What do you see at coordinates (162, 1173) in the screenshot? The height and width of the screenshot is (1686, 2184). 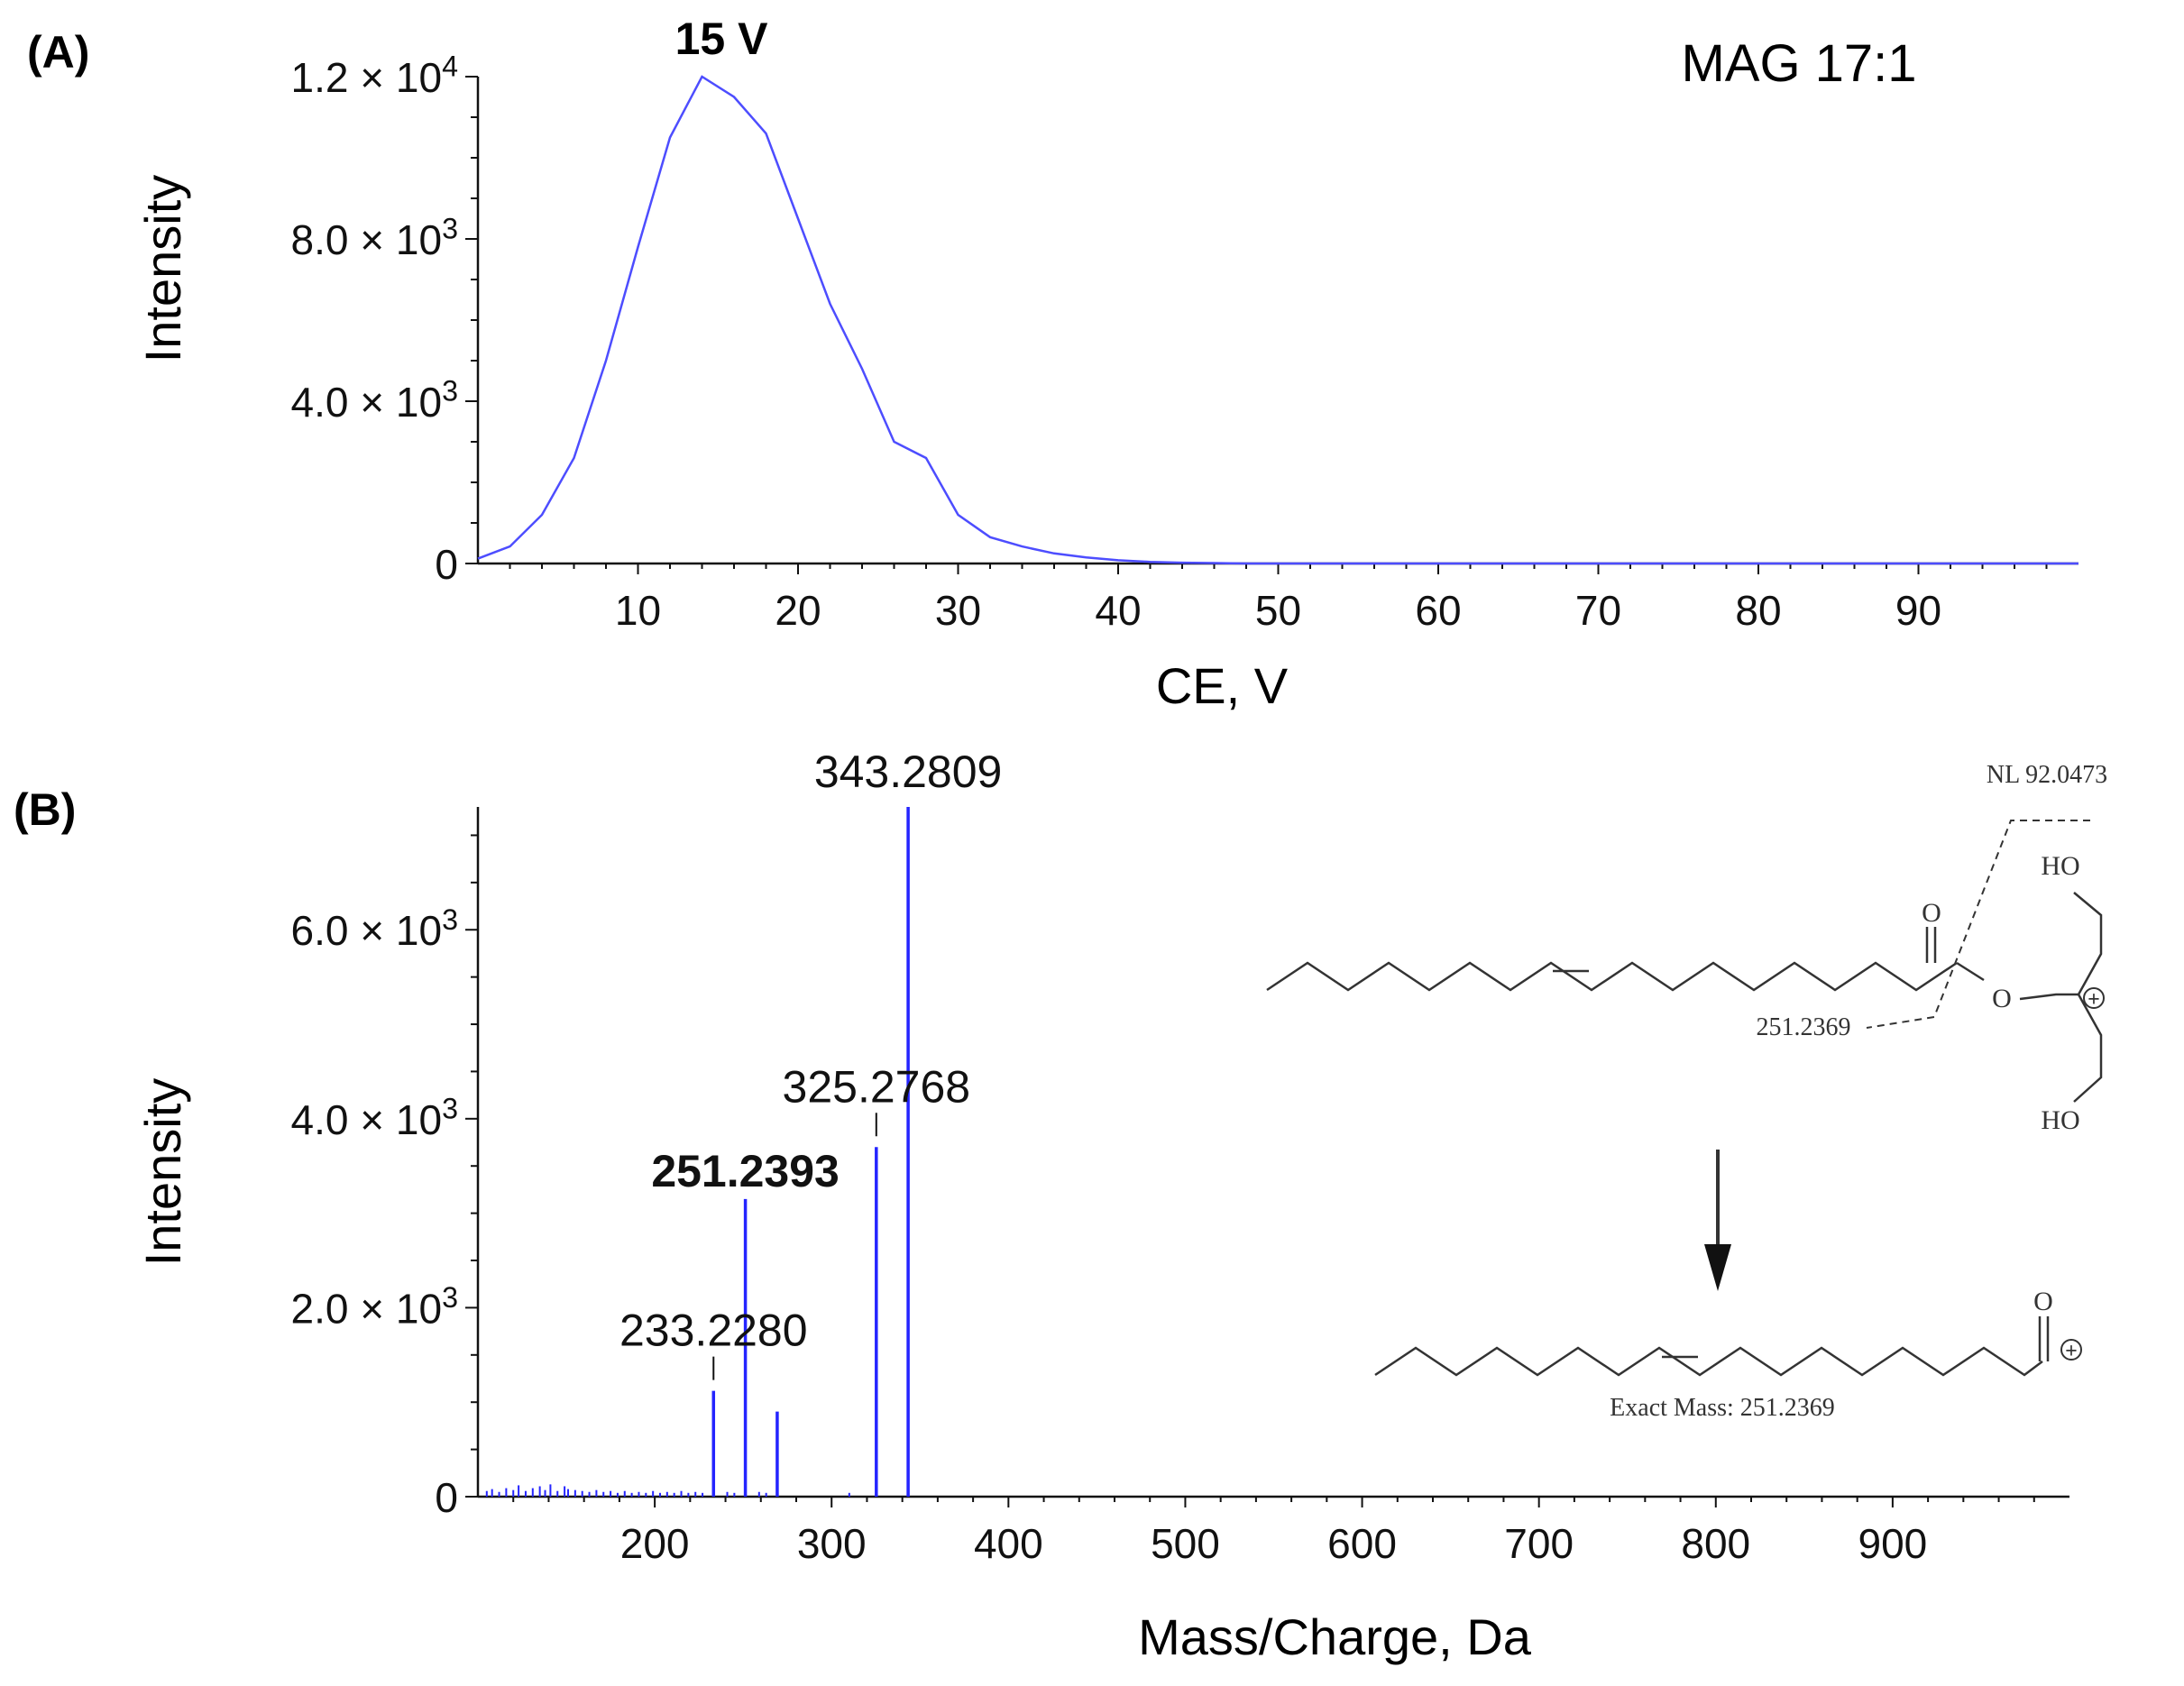 I see `chart-b-ylabel: Intensity` at bounding box center [162, 1173].